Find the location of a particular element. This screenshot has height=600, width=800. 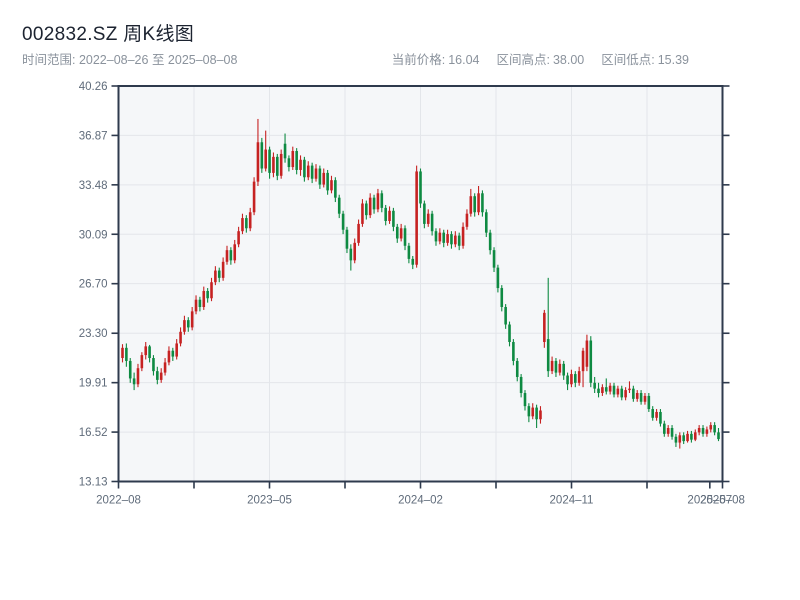

x-tick-label: 2024–11 is located at coordinates (572, 501).